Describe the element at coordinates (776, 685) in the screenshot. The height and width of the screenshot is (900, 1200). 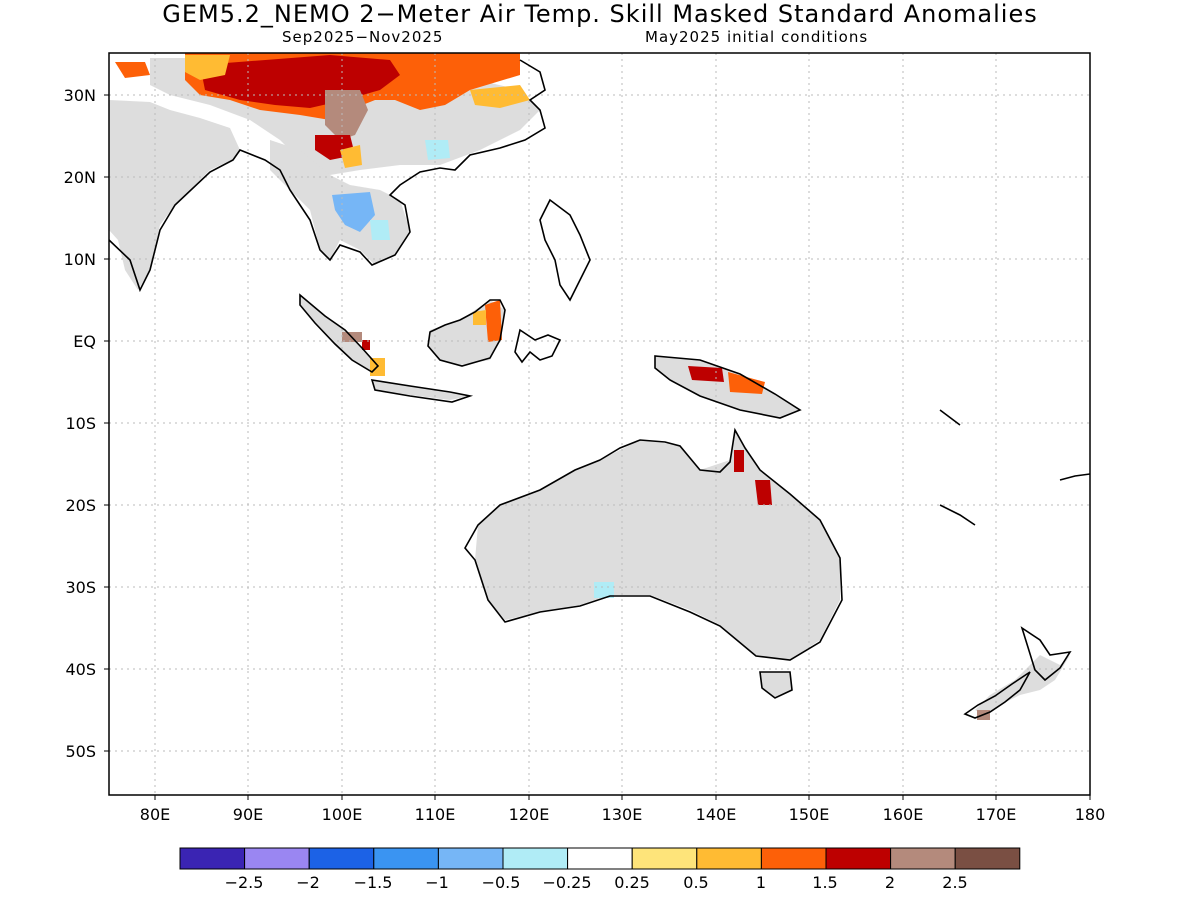
I see `tasmania-landmask` at that location.